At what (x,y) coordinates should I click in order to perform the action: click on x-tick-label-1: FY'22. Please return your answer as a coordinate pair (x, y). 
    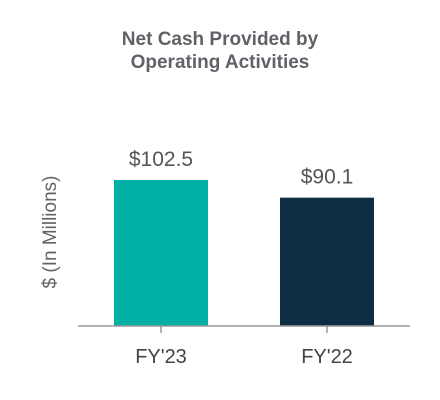
    Looking at the image, I should click on (327, 357).